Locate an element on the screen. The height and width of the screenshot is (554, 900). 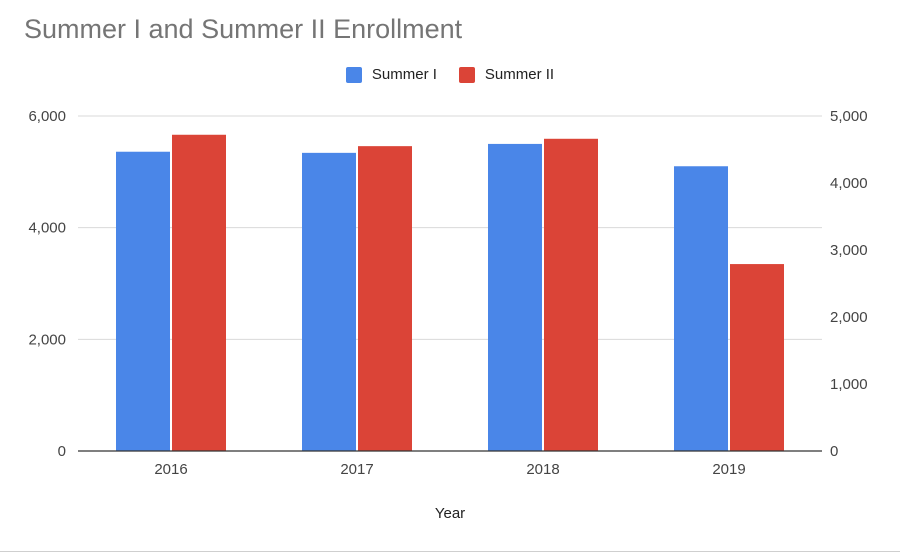
y-tick-label-left: 0 is located at coordinates (62, 451).